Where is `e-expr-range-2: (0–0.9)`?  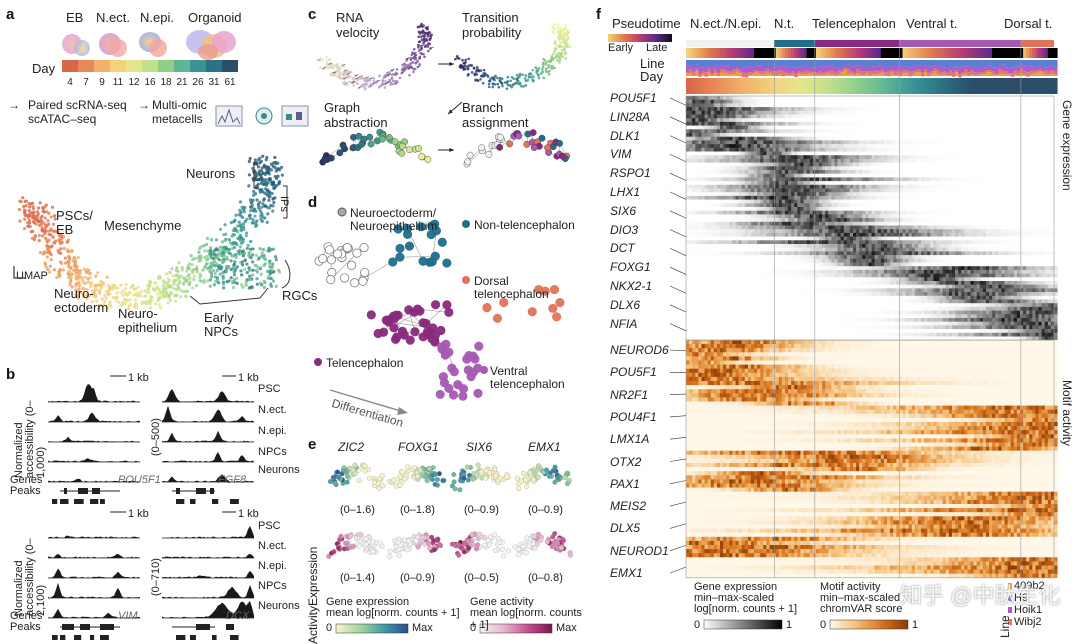
e-expr-range-2: (0–0.9) is located at coordinates (481, 510).